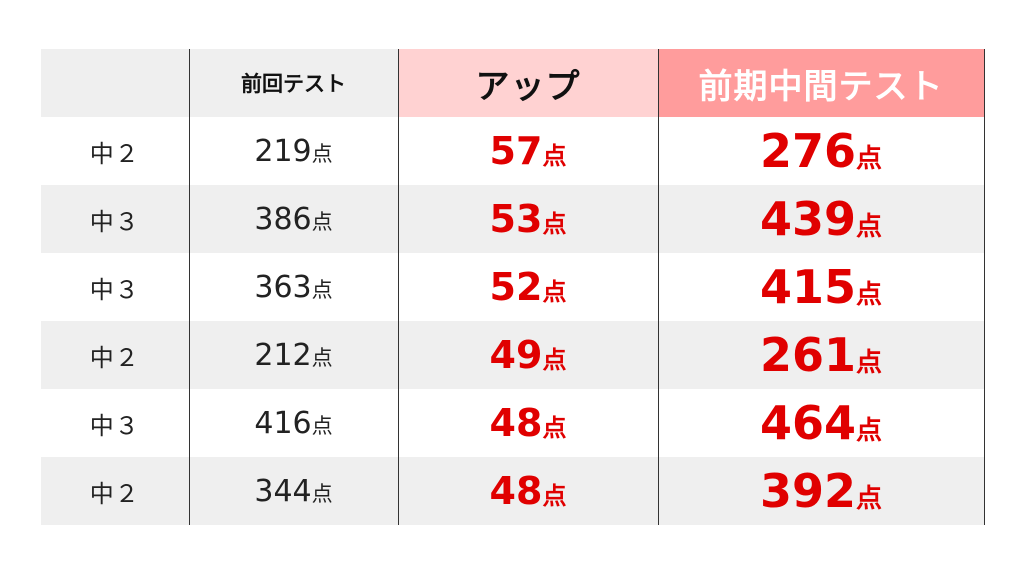 The width and height of the screenshot is (1024, 576). I want to click on table-row: 中３ 386点 53点 439点, so click(513, 219).